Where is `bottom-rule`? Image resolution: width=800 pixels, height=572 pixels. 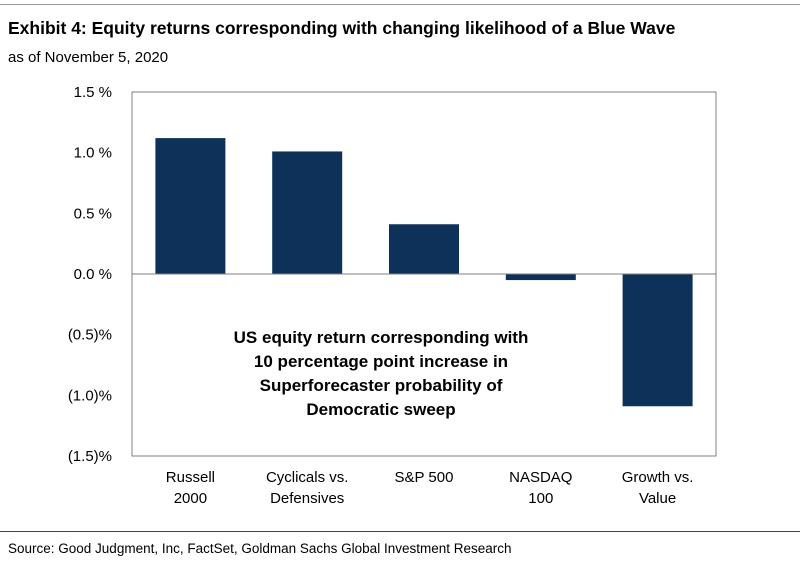 bottom-rule is located at coordinates (400, 531).